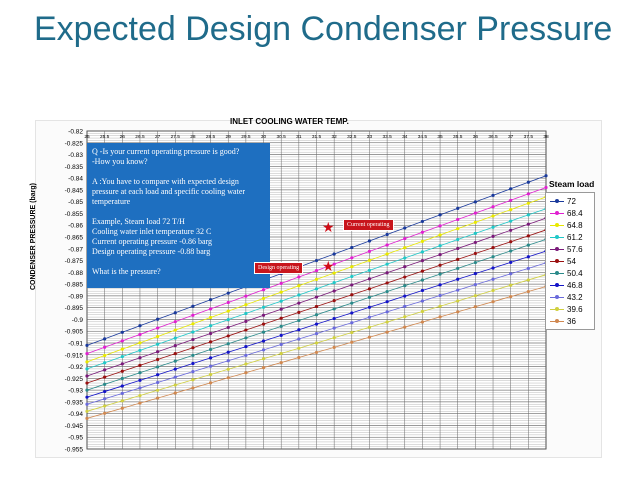 This screenshot has height=478, width=638. I want to click on y-tick-label: -0.945, so click(74, 426).